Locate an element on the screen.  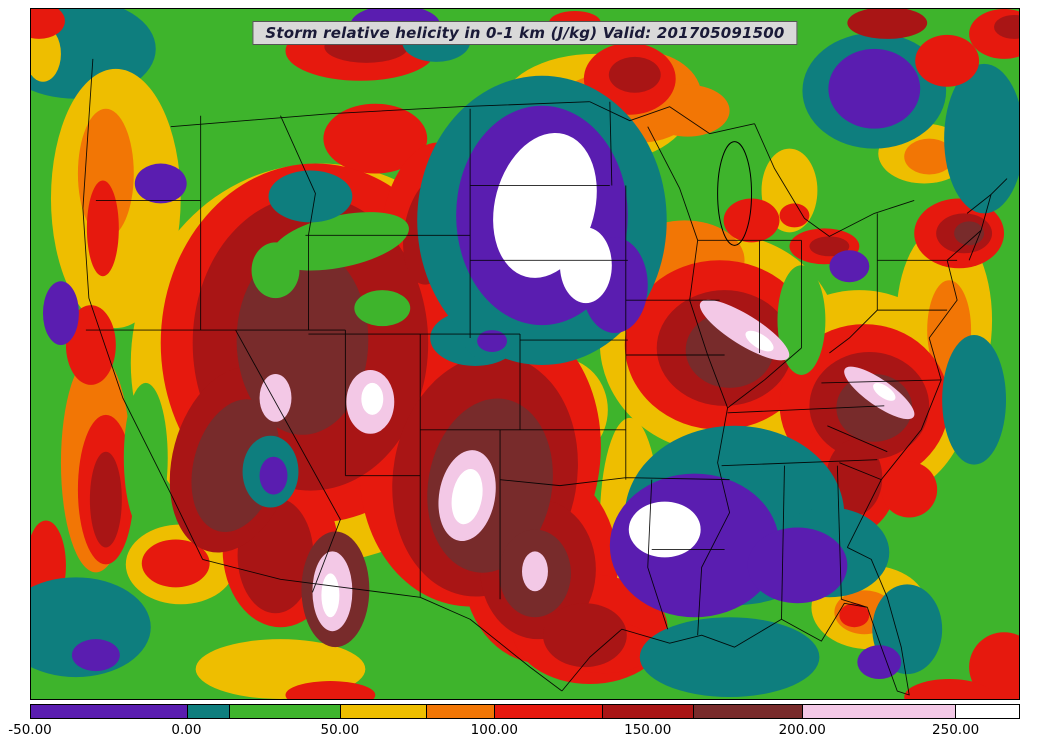
colorbar-tick-label: -50.00 is located at coordinates (30, 730).